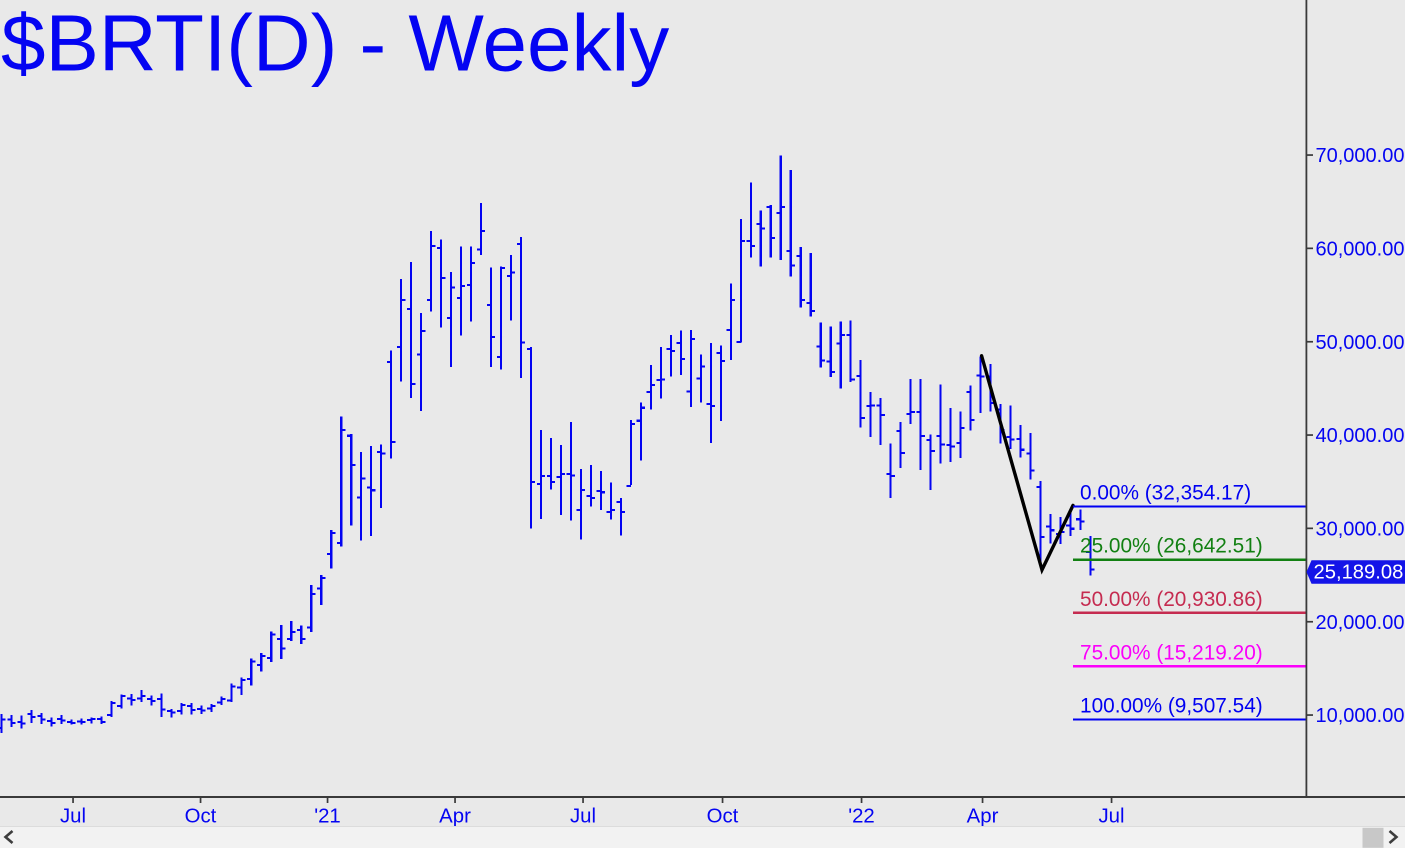  Describe the element at coordinates (1360, 343) in the screenshot. I see `svg-text: 50,000.00` at that location.